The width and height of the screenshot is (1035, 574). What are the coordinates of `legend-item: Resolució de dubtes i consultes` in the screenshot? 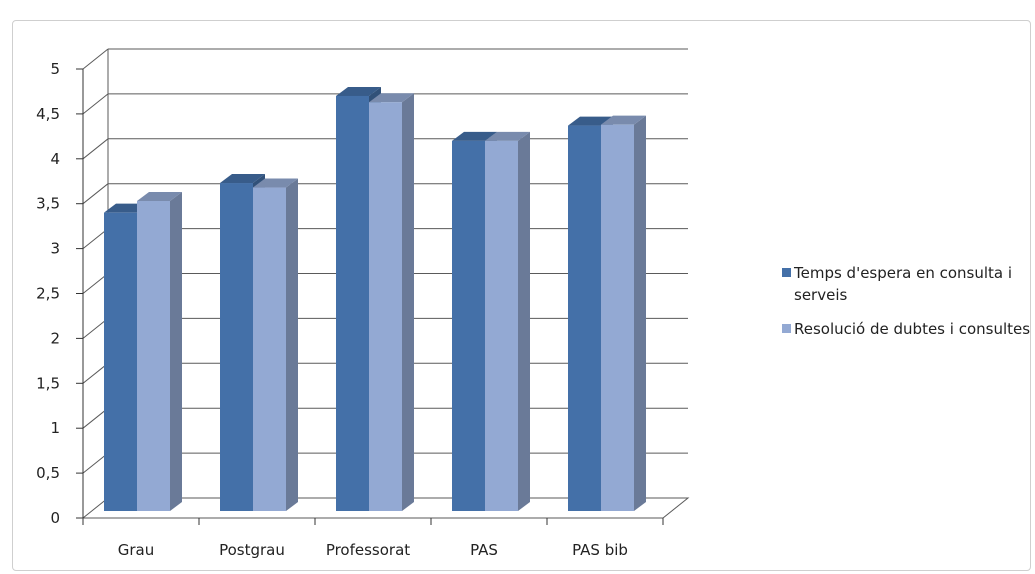 It's located at (907, 329).